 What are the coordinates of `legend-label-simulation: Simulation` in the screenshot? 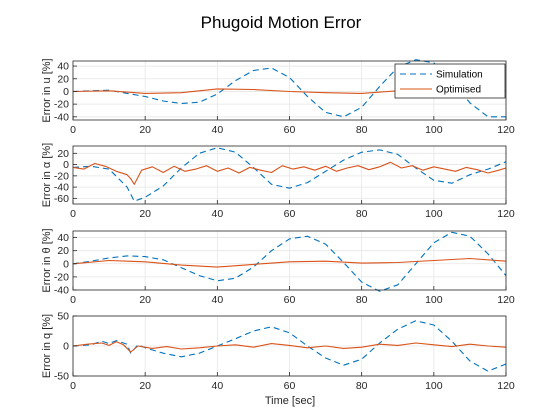 It's located at (459, 75).